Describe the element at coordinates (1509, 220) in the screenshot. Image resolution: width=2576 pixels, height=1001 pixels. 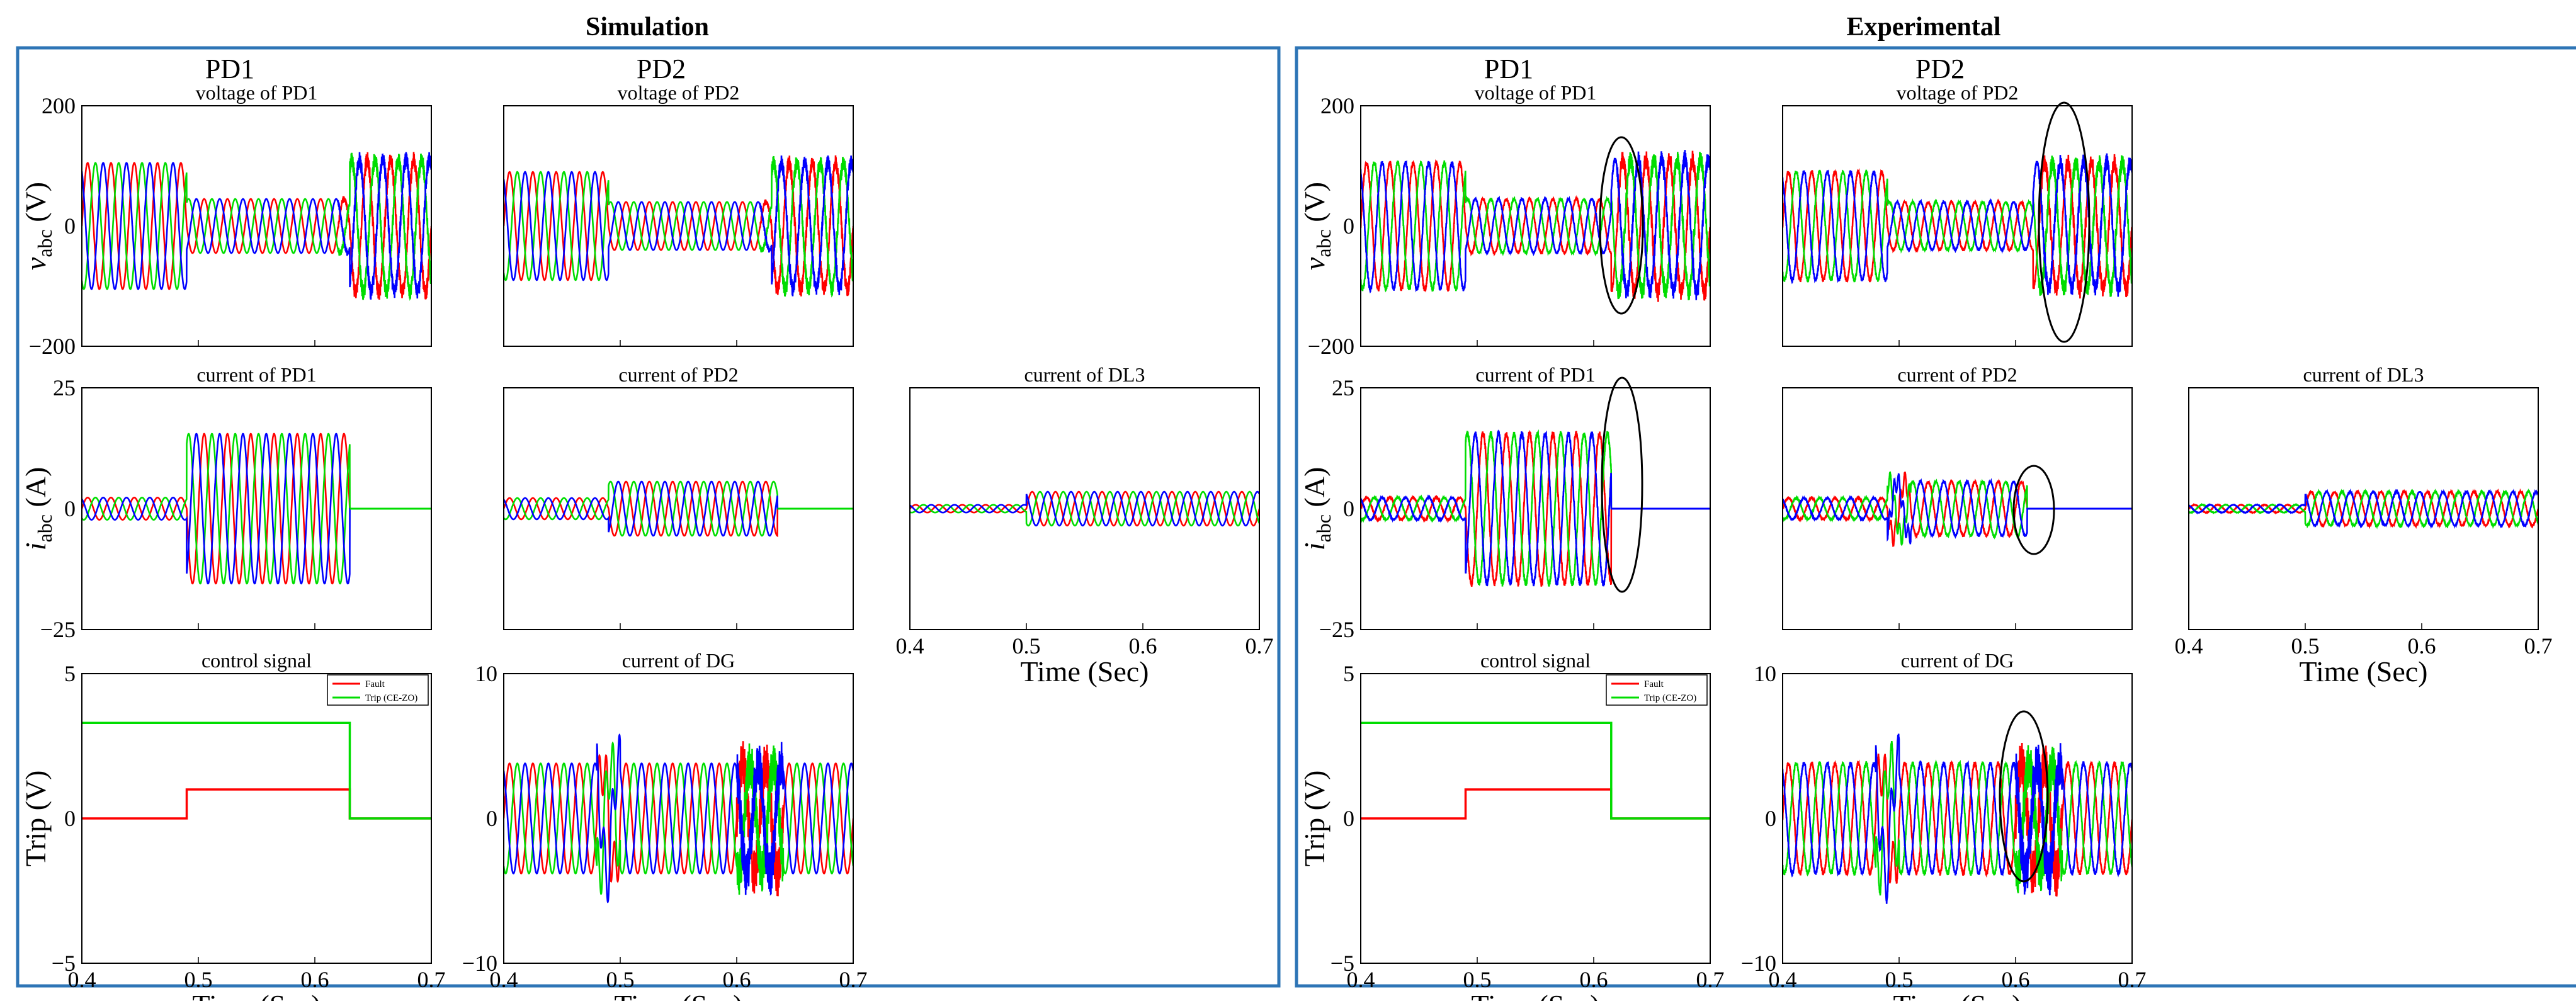
I see `subplot: voltage of PD1 200 0 −200` at that location.